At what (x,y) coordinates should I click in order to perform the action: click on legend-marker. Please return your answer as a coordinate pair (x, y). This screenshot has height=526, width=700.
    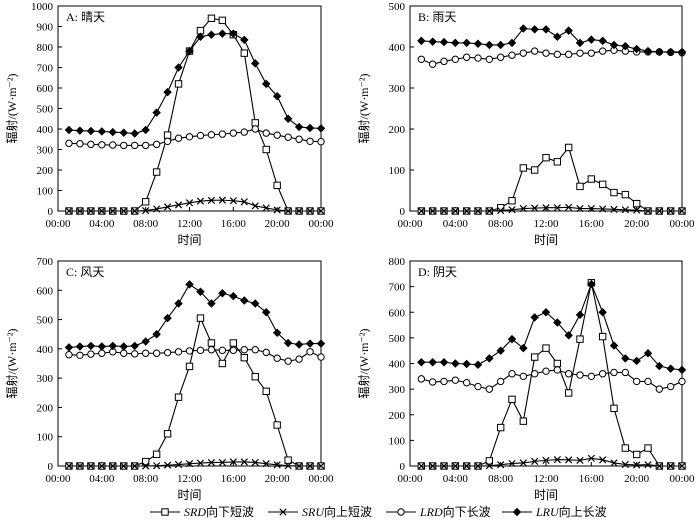
    Looking at the image, I should click on (517, 512).